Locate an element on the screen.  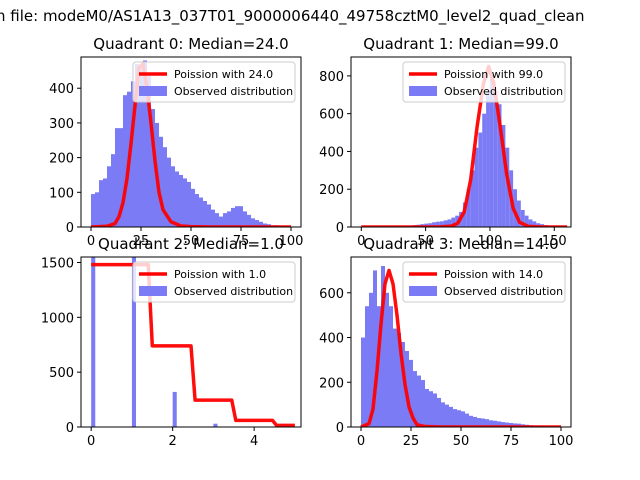
legend: Poission with 1.0 Observed distribution is located at coordinates (214, 282).